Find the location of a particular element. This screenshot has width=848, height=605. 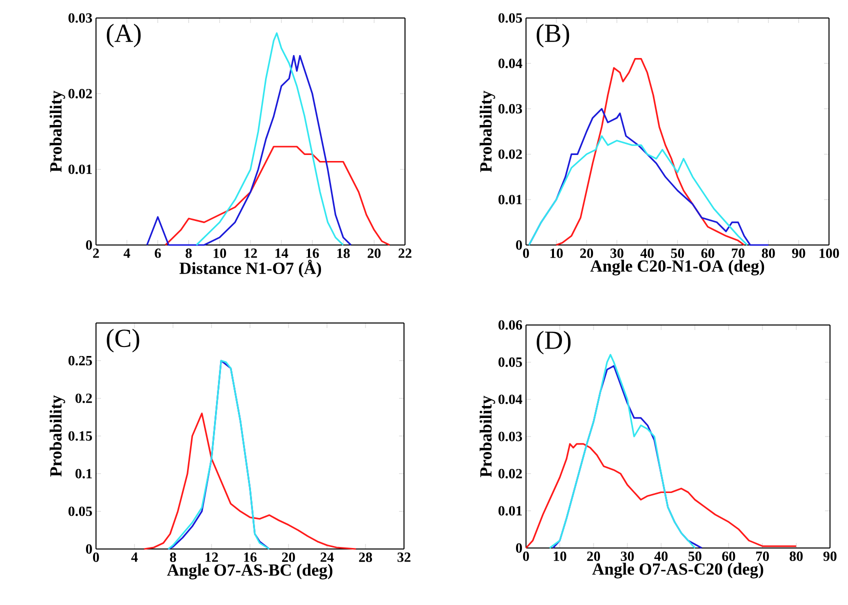

x-tick-label: 18 is located at coordinates (343, 253).